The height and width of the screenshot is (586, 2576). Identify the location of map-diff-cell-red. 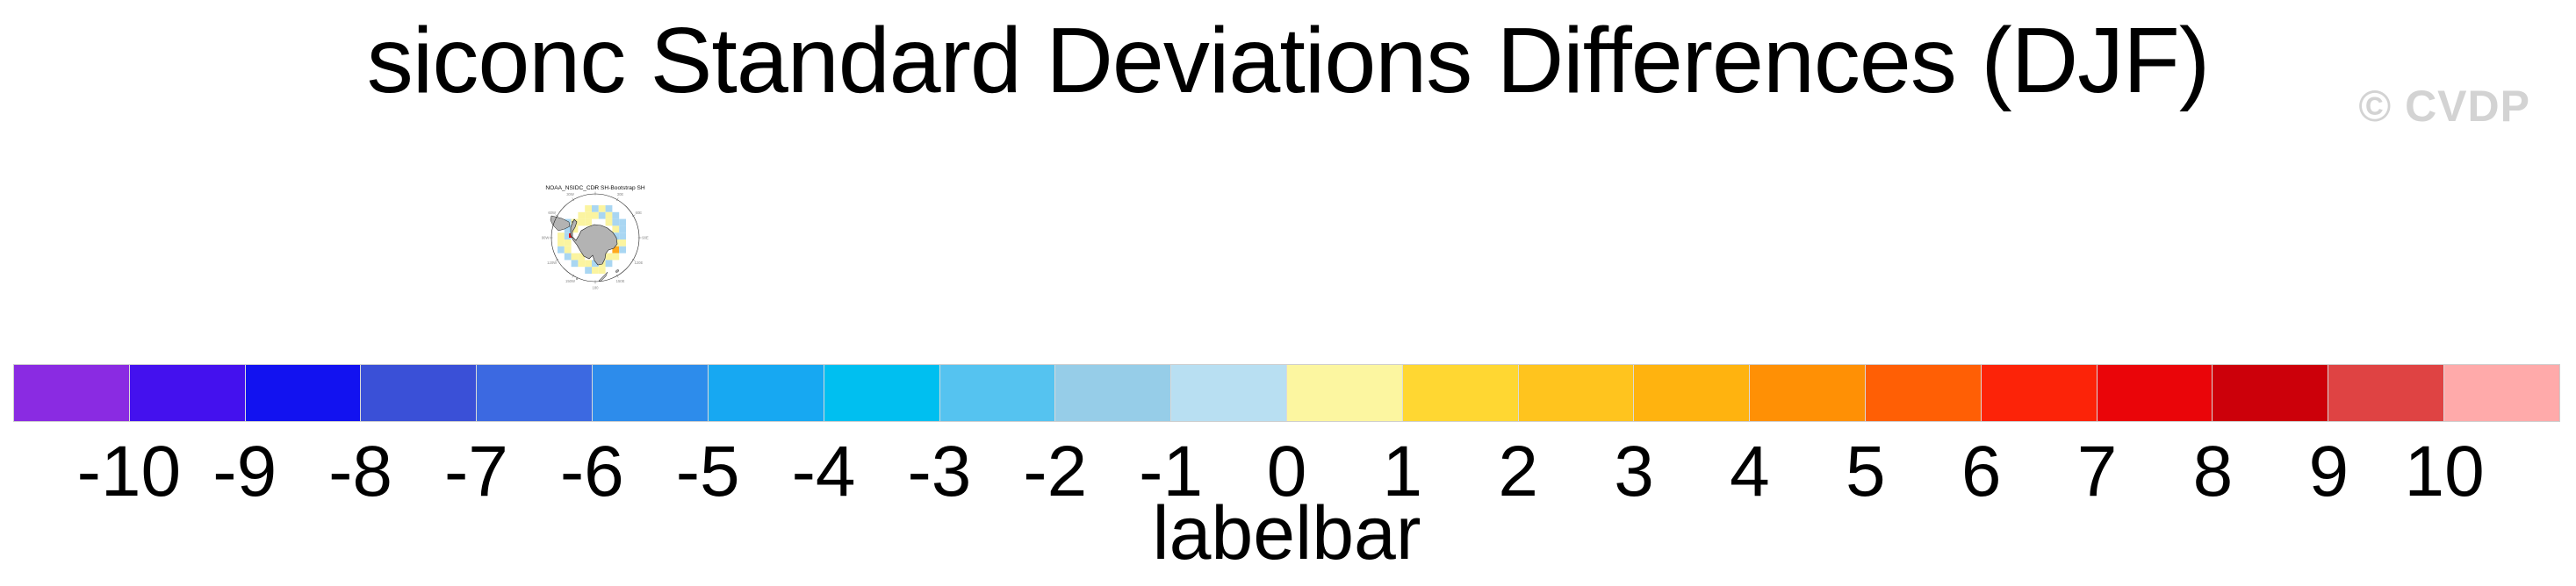
(570, 235).